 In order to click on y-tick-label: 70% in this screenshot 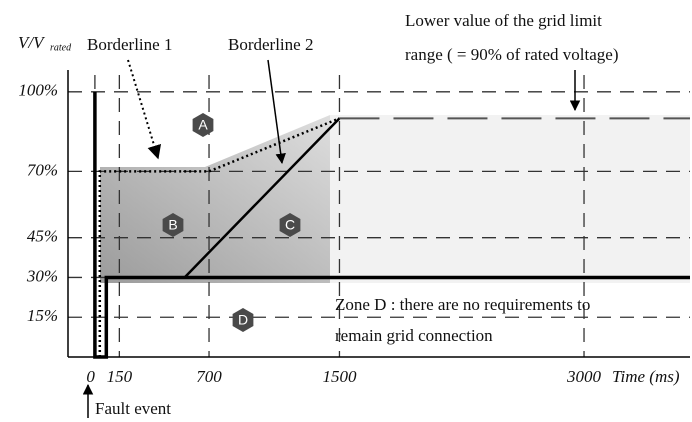, I will do `click(42, 169)`.